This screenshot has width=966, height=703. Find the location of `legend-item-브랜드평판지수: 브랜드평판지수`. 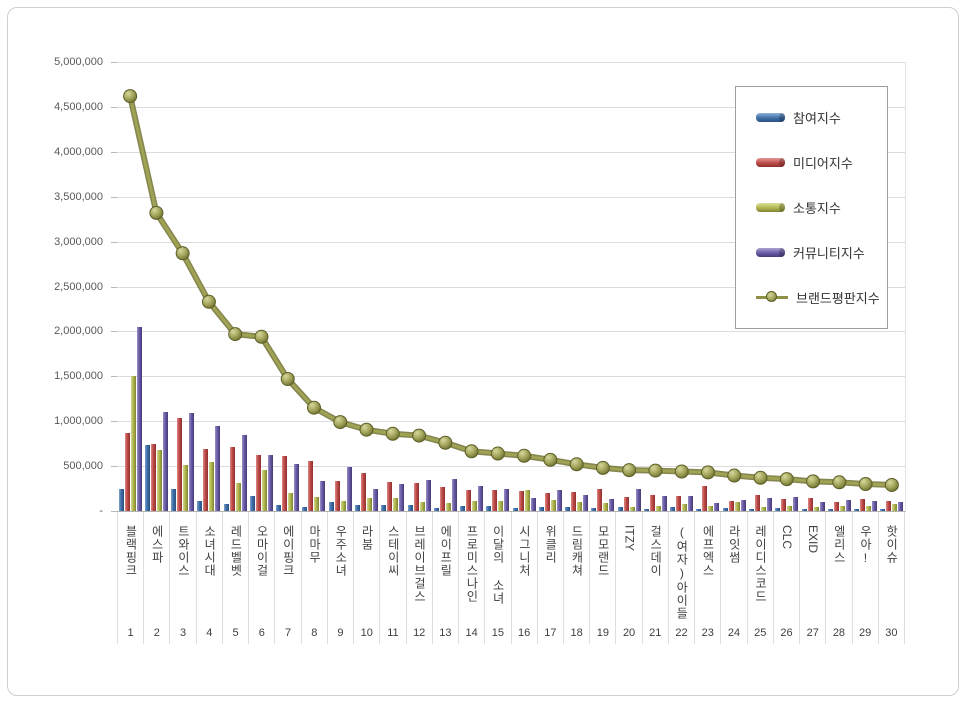

legend-item-브랜드평판지수: 브랜드평판지수 is located at coordinates (819, 297).